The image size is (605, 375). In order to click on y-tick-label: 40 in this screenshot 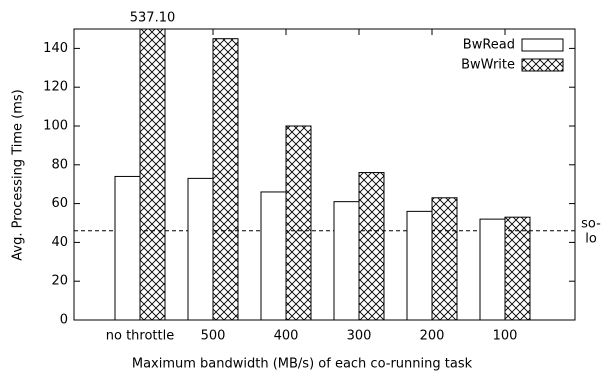, I will do `click(59, 242)`.